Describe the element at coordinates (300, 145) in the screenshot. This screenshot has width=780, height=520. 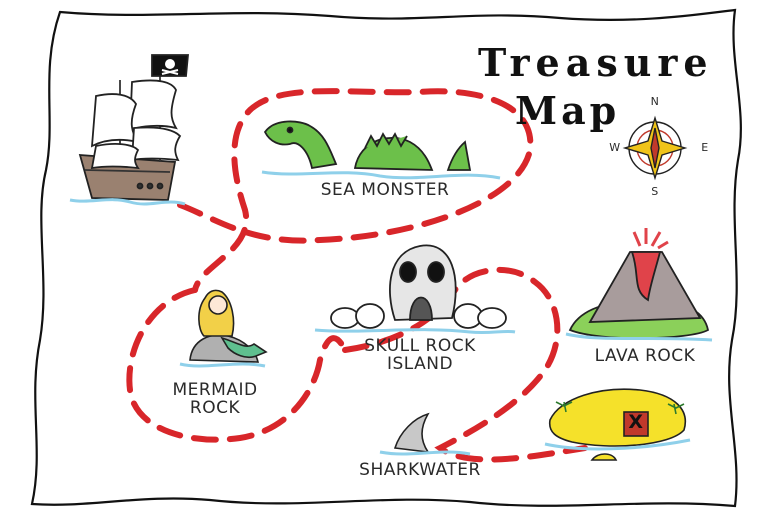
I see `monster-head` at that location.